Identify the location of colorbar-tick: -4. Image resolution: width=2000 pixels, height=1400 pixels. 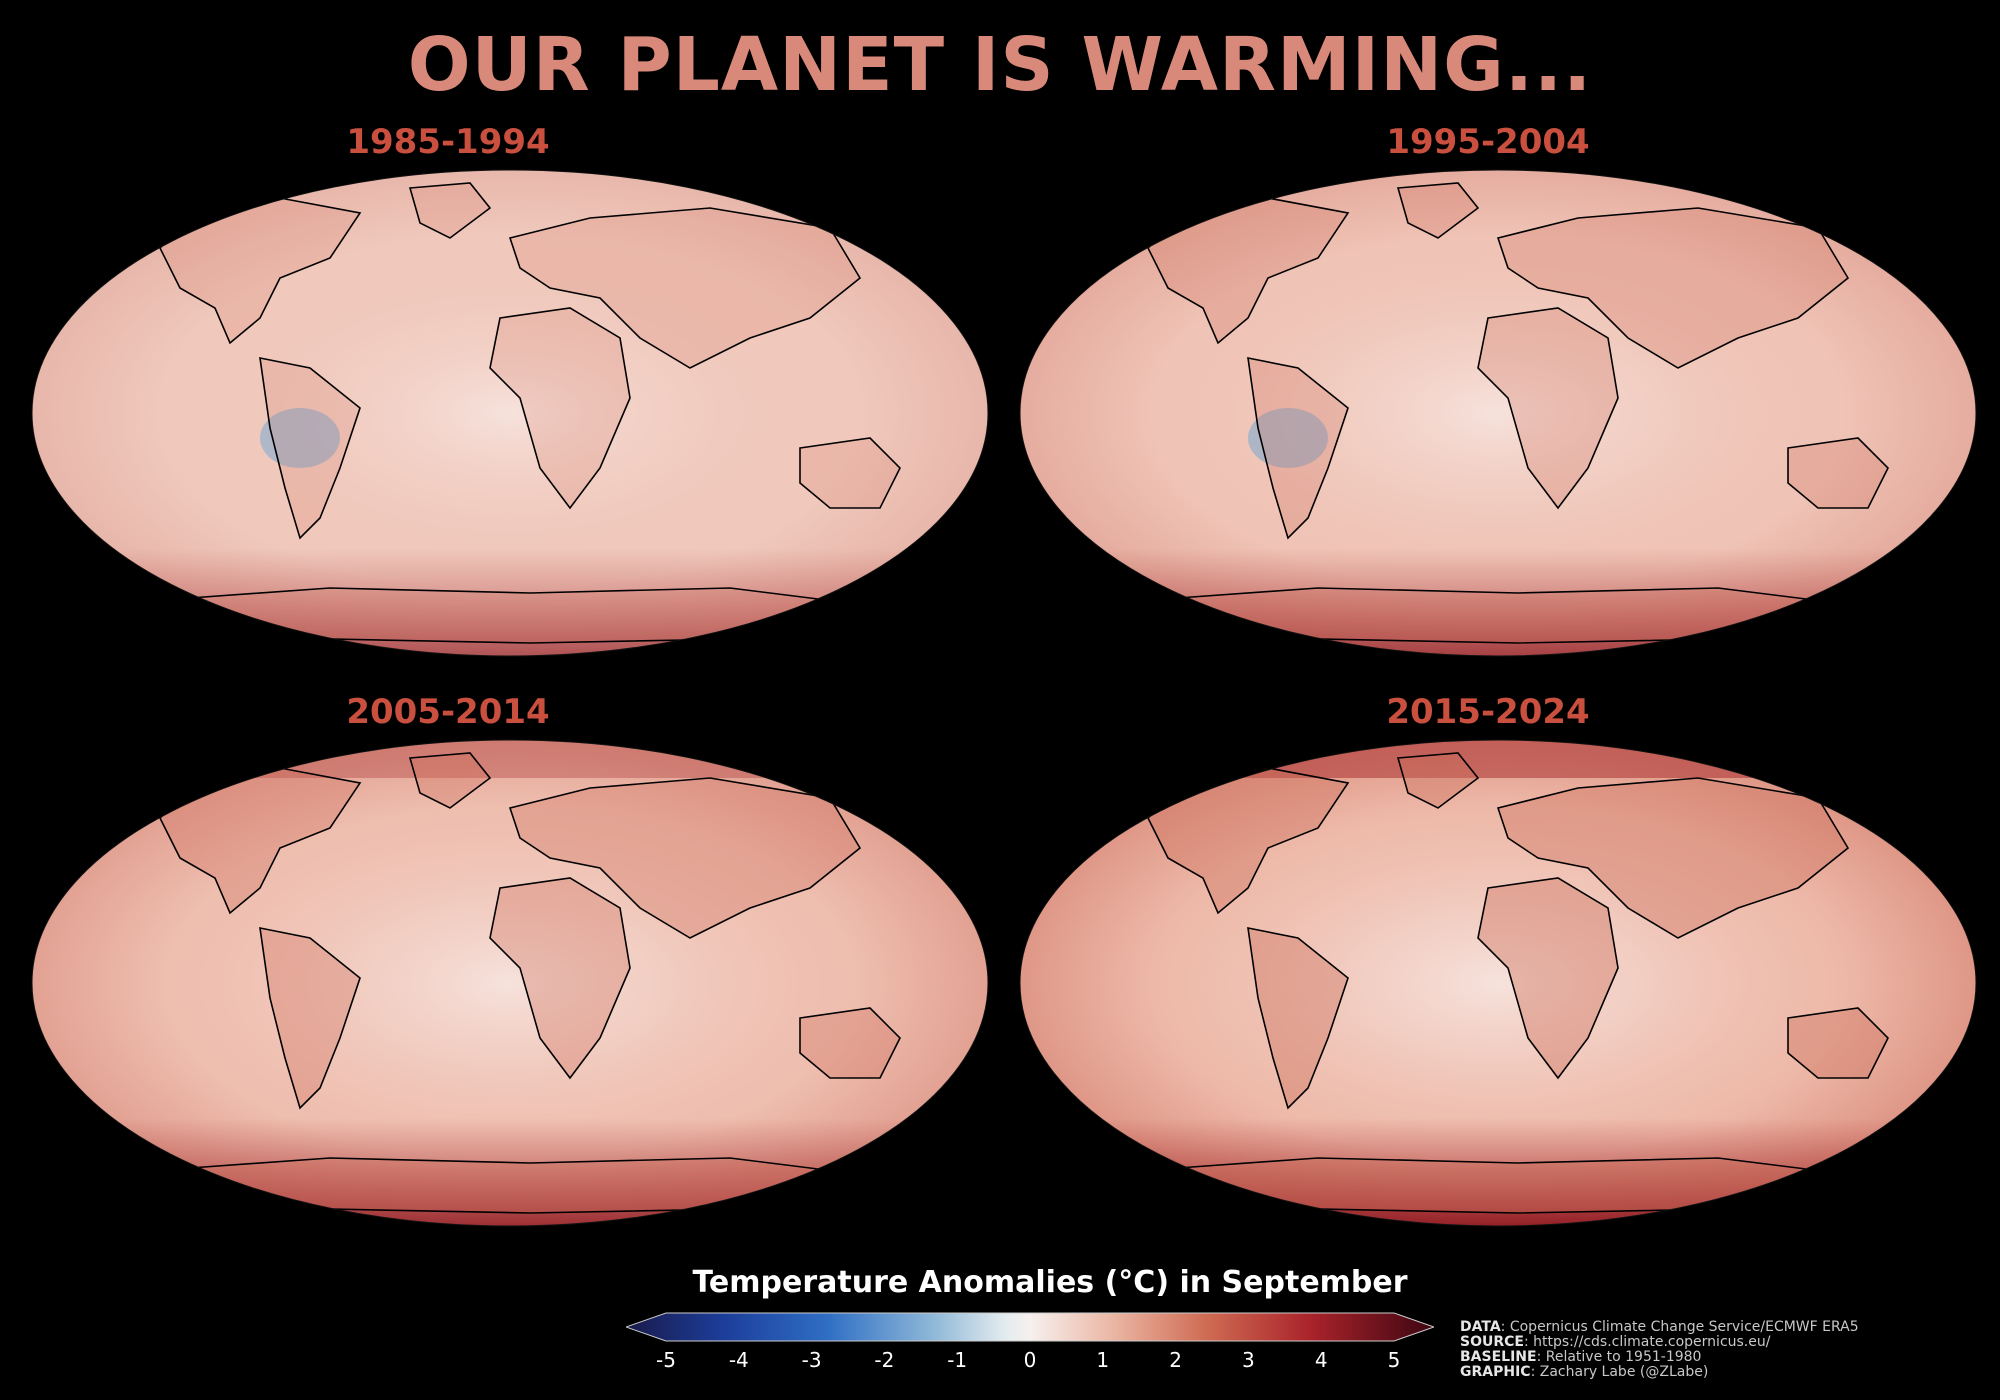
(738, 1360).